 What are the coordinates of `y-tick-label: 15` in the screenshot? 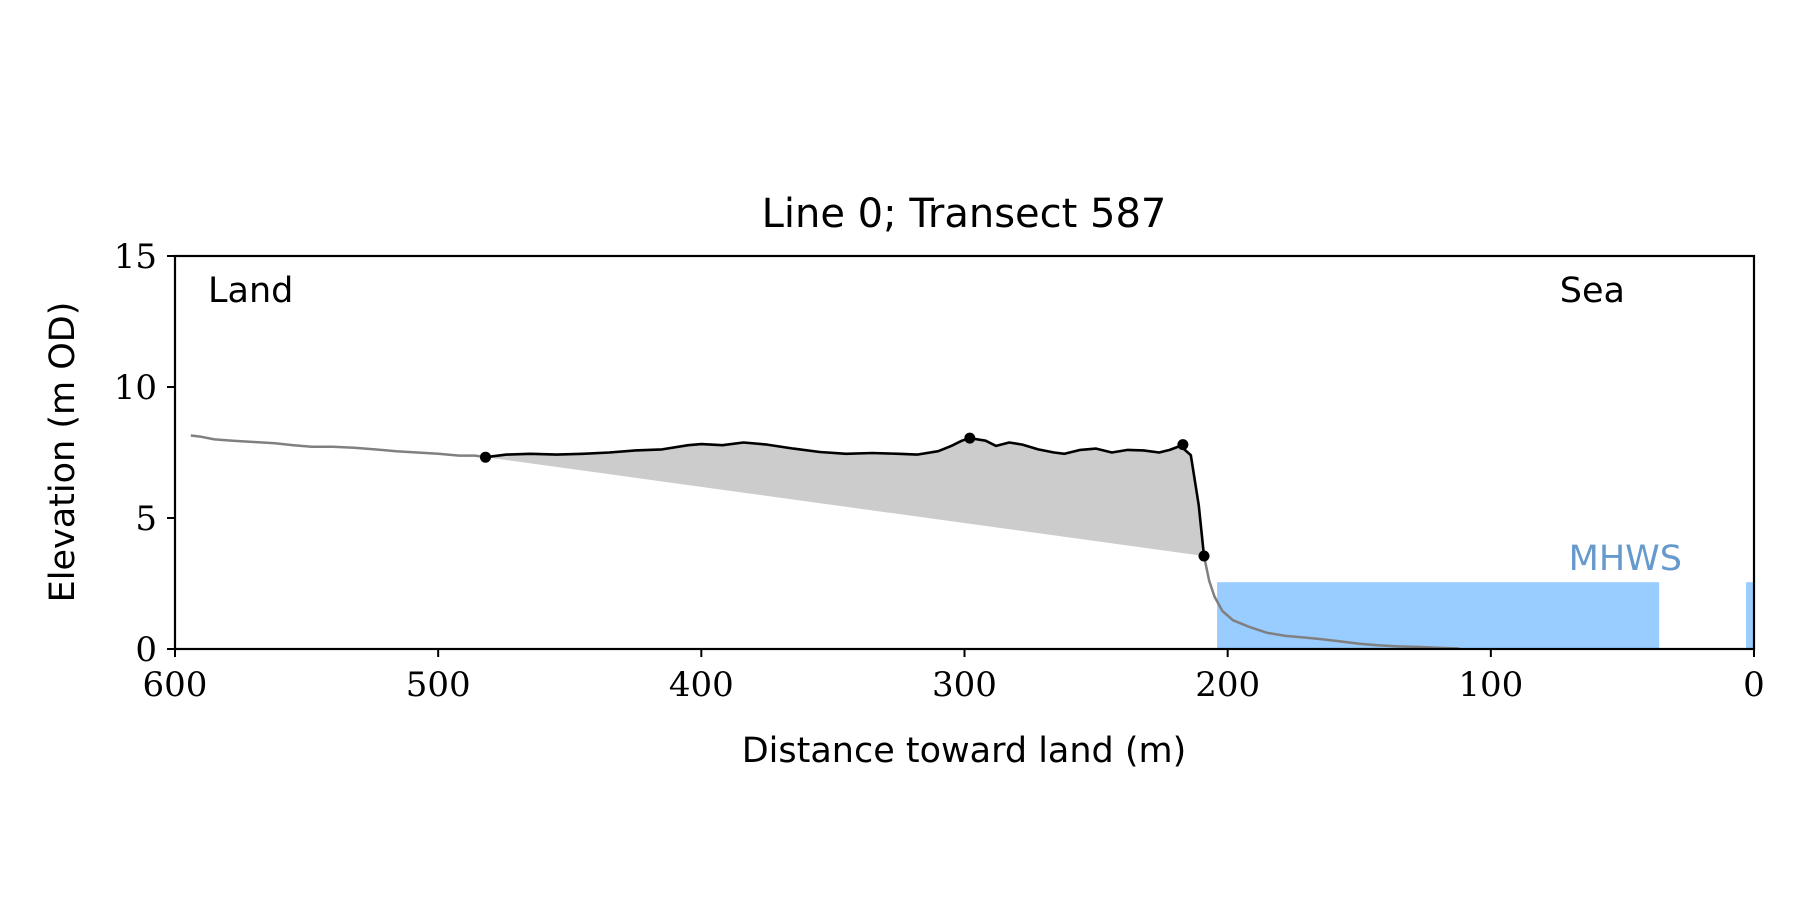 It's located at (135, 257).